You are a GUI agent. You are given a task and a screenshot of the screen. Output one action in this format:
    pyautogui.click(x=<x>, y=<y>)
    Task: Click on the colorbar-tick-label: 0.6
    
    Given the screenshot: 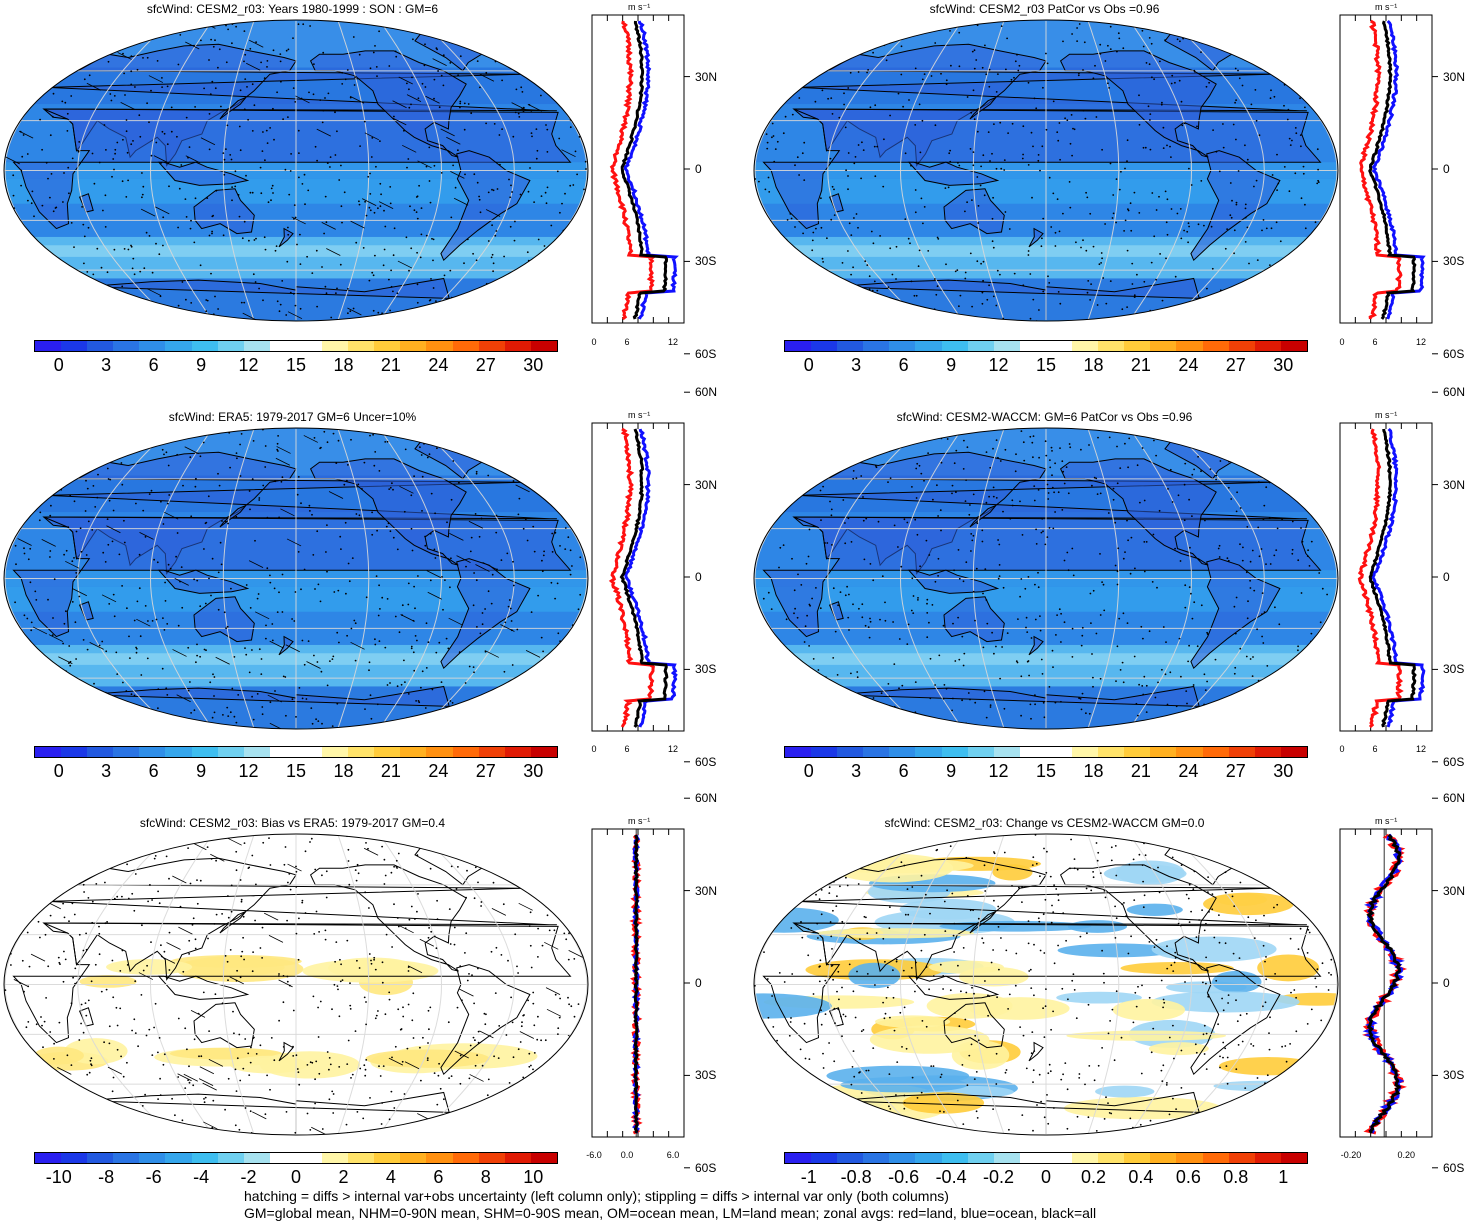 What is the action you would take?
    pyautogui.click(x=1188, y=1177)
    